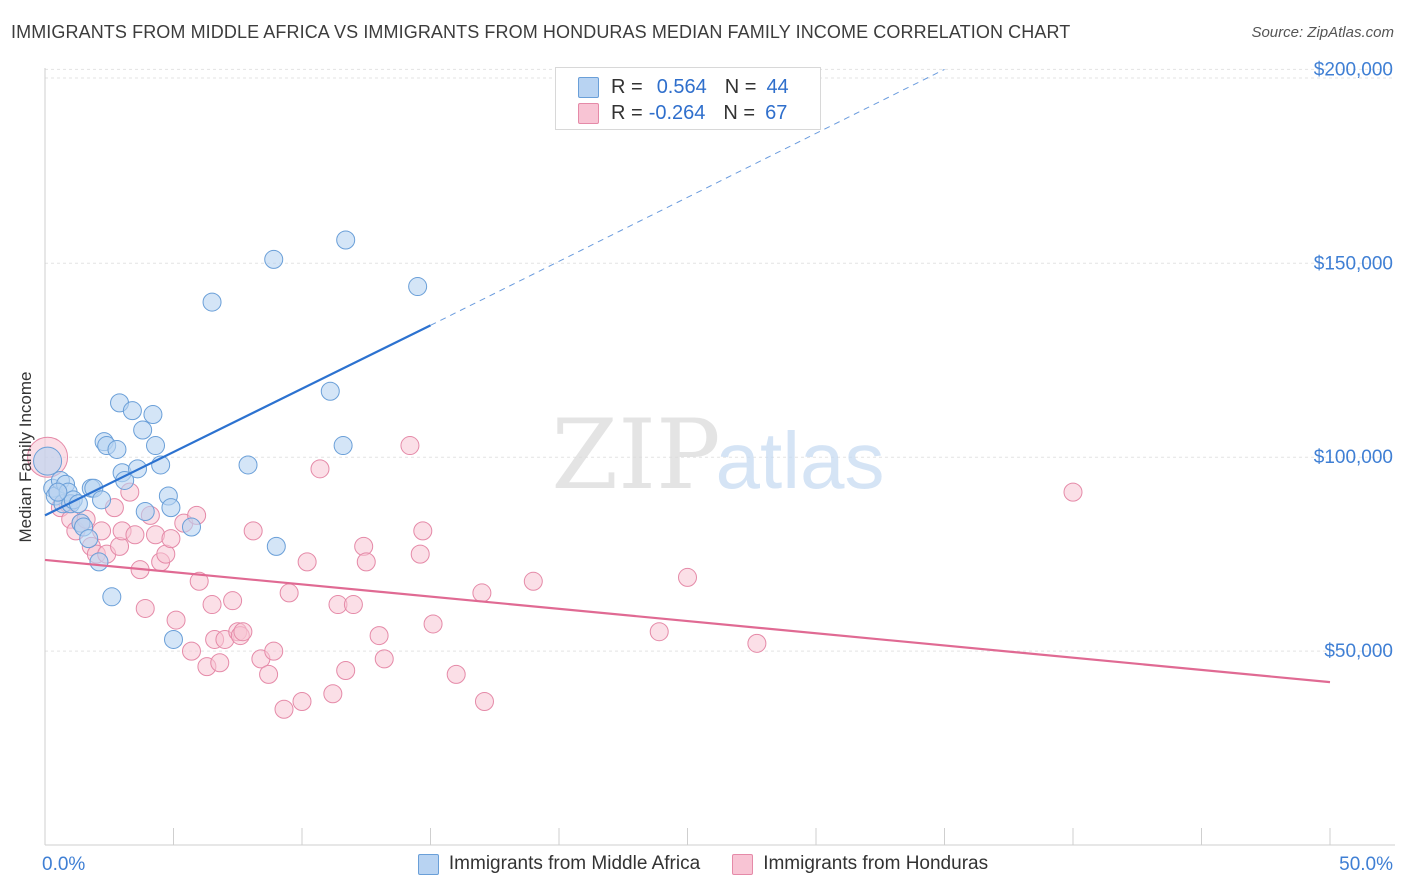 This screenshot has height=892, width=1406. I want to click on y-tick-label: $100,000, so click(1353, 457).